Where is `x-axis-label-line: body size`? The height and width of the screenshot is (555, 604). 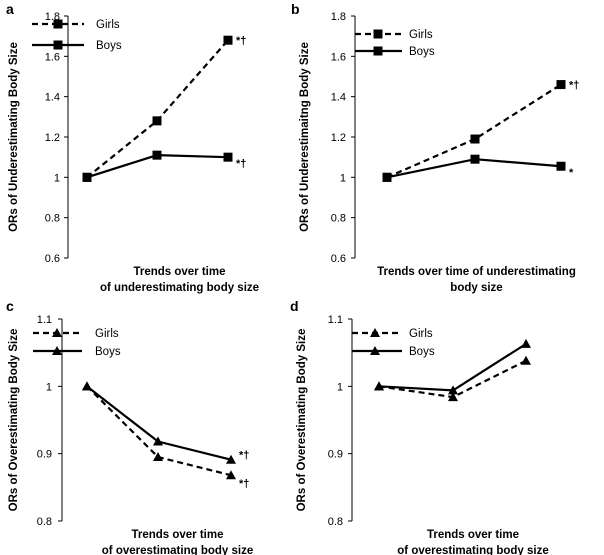 x-axis-label-line: body size is located at coordinates (476, 288).